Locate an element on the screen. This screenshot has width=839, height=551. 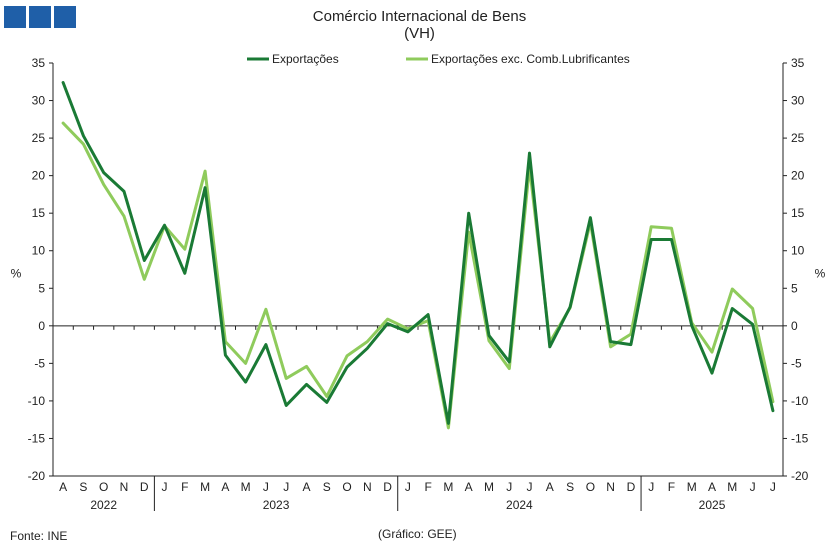
y-tick-label-right: 0 is located at coordinates (794, 326).